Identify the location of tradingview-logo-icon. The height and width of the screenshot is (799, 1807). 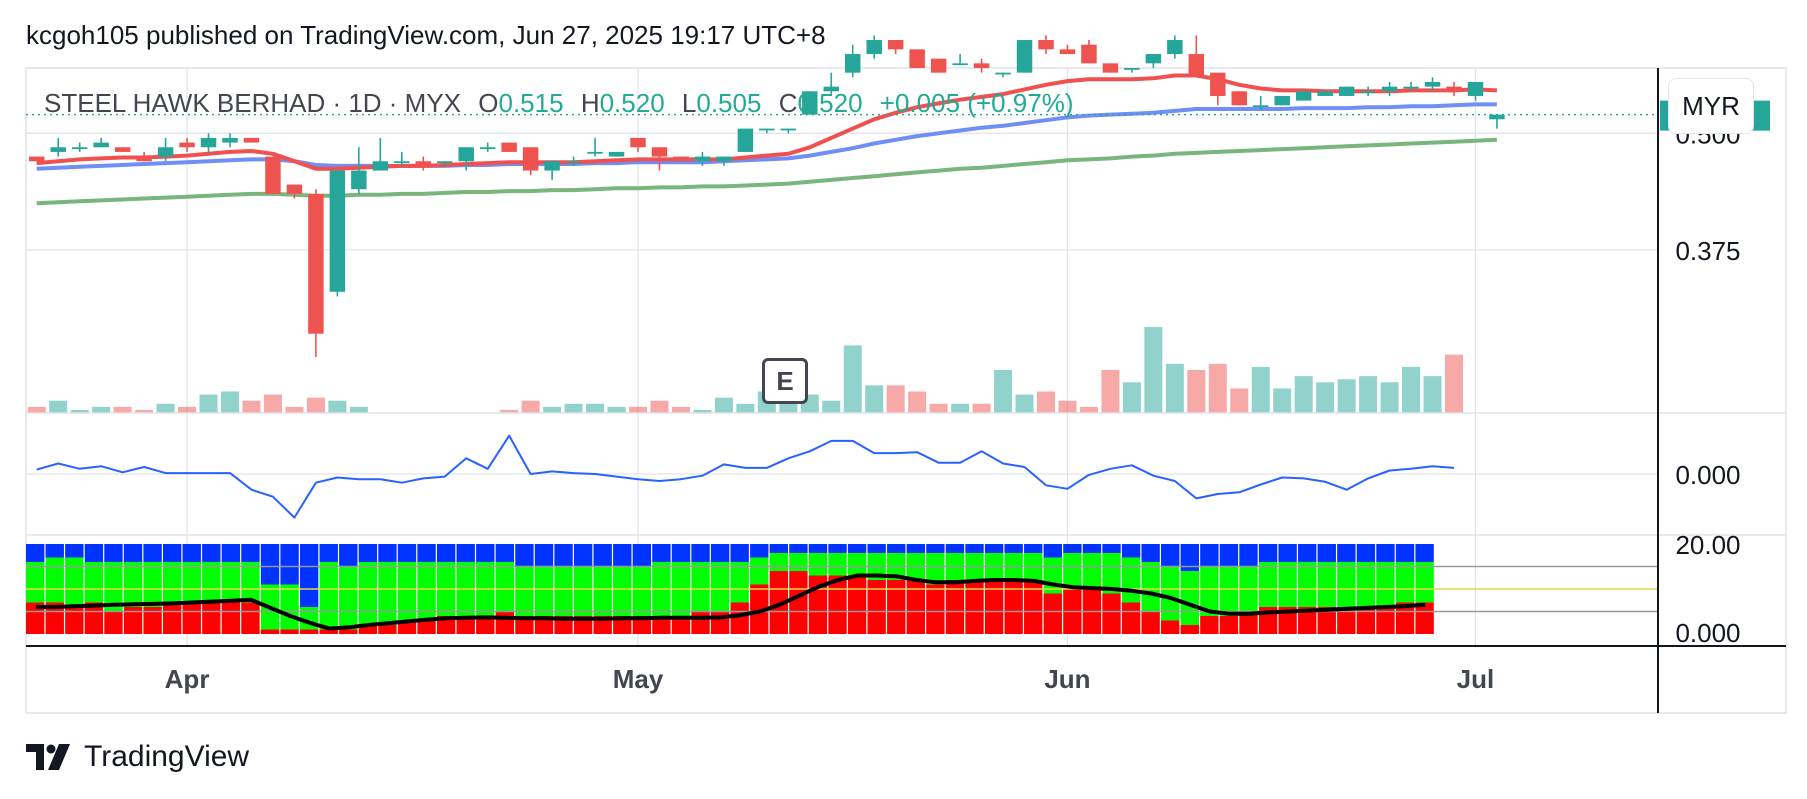
(48, 757).